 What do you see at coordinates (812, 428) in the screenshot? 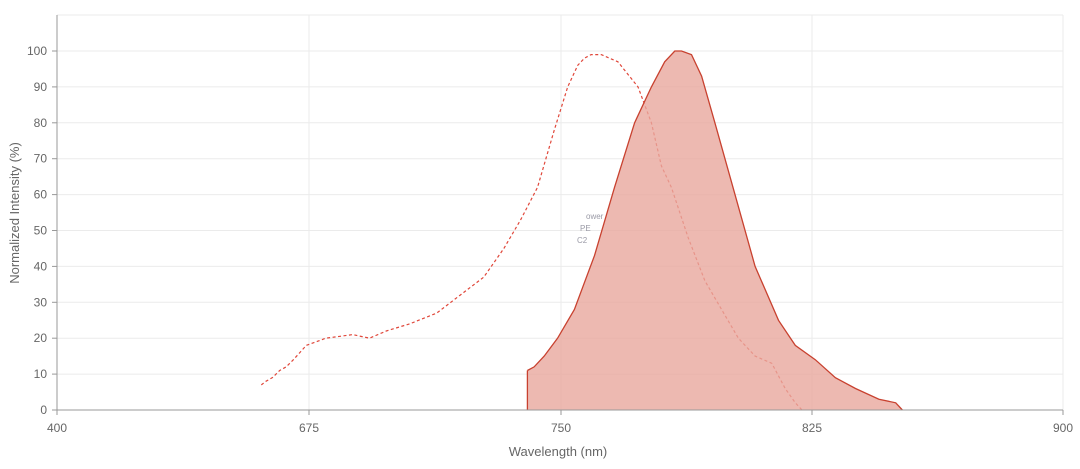
I see `x-tick-label: 825` at bounding box center [812, 428].